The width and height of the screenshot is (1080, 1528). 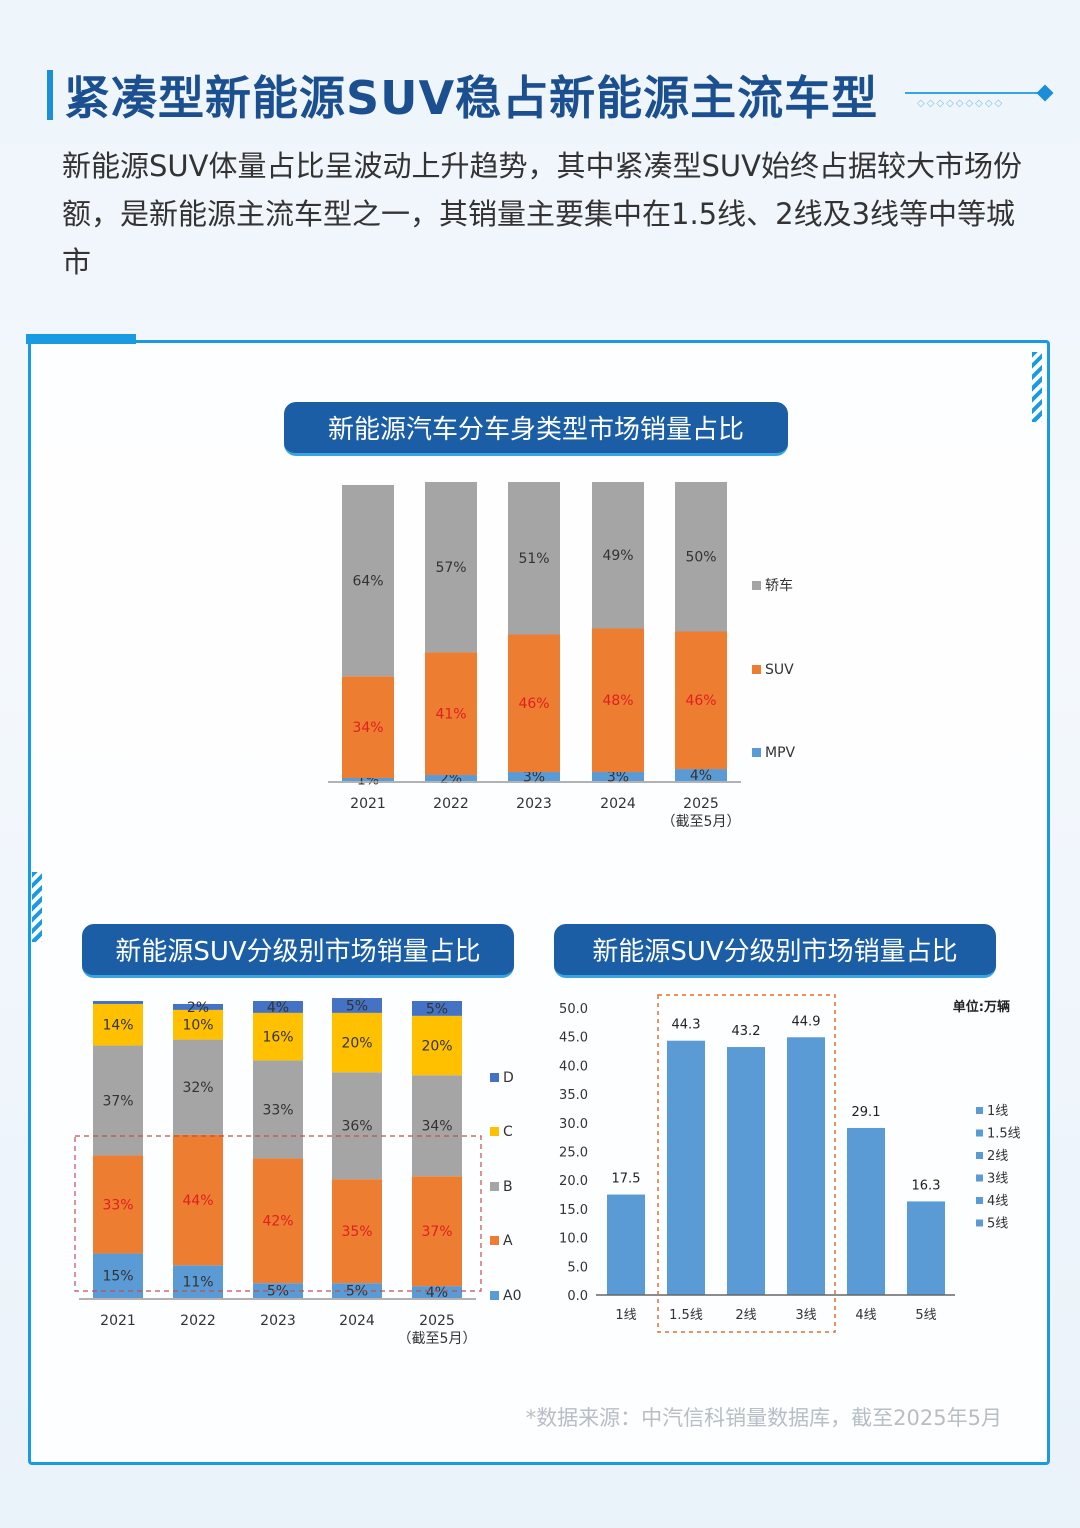 What do you see at coordinates (745, 1315) in the screenshot?
I see `x-tick-label: 2线` at bounding box center [745, 1315].